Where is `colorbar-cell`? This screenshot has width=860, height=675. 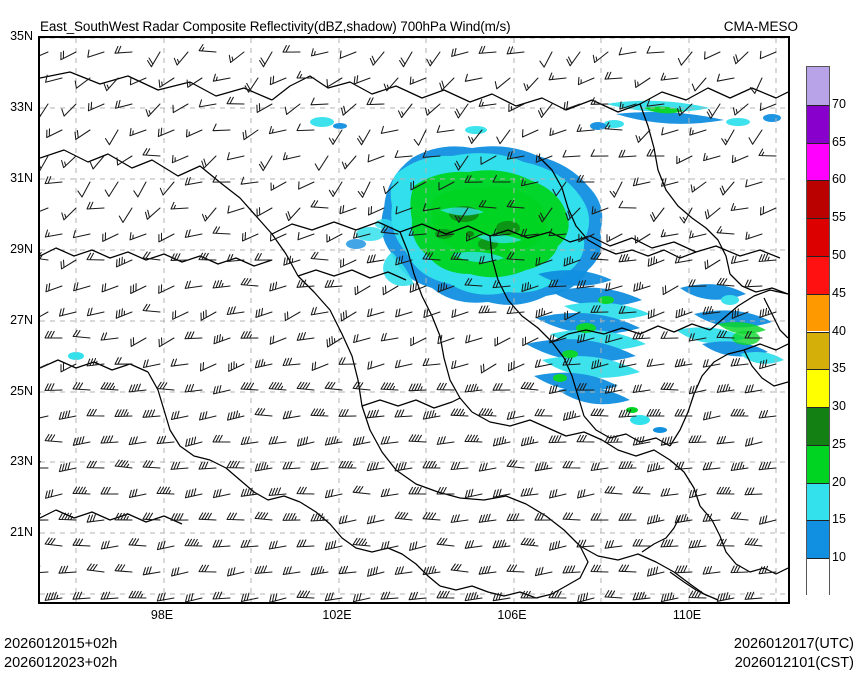
colorbar-cell is located at coordinates (818, 350).